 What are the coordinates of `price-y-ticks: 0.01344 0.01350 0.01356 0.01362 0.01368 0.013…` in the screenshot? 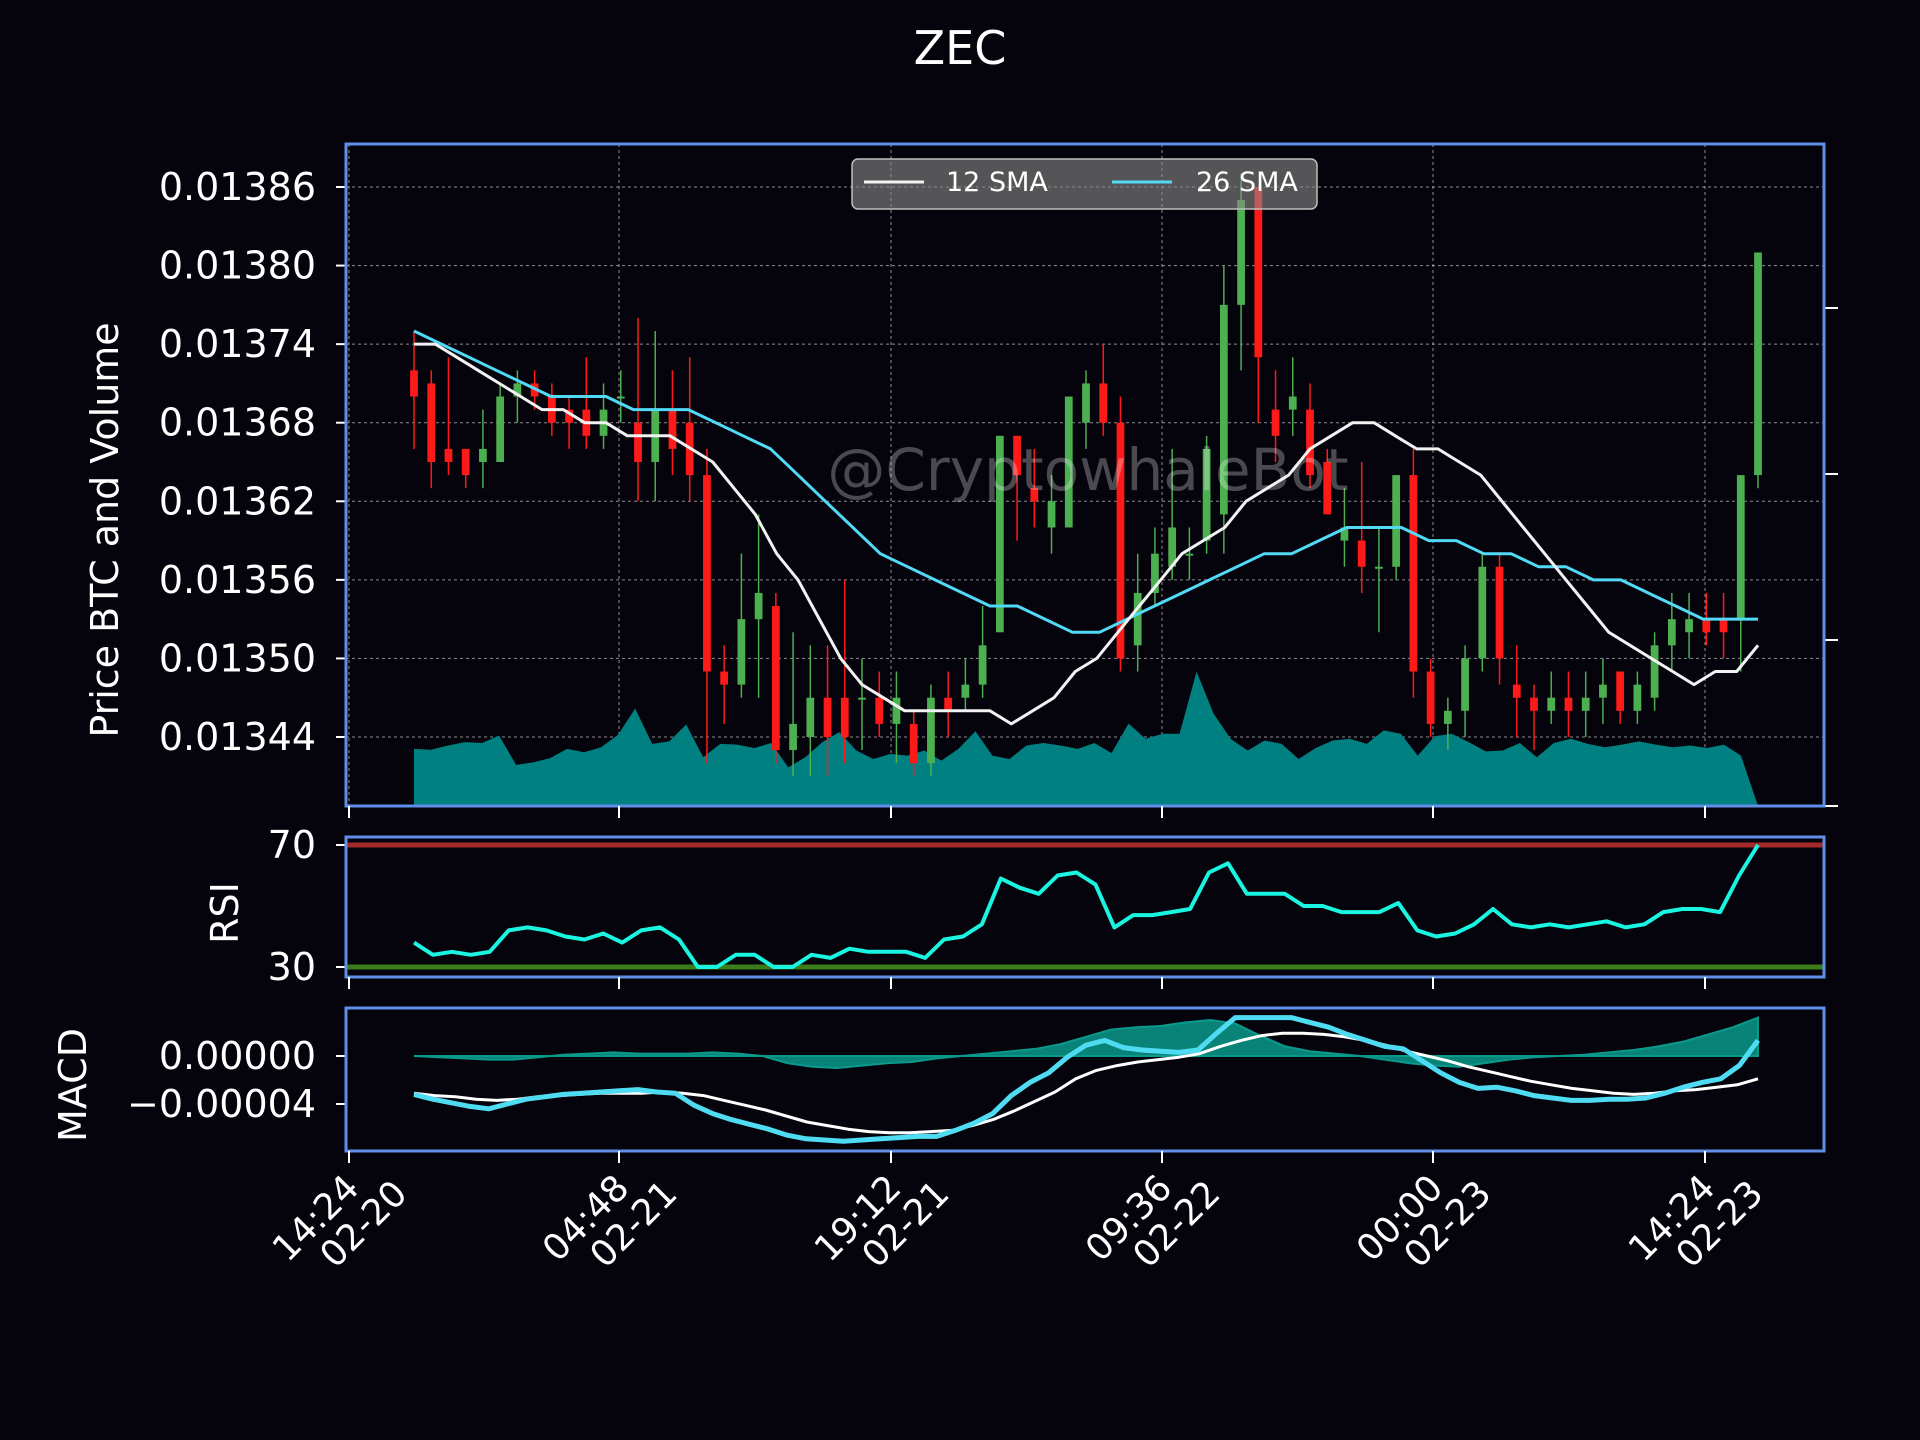 It's located at (252, 462).